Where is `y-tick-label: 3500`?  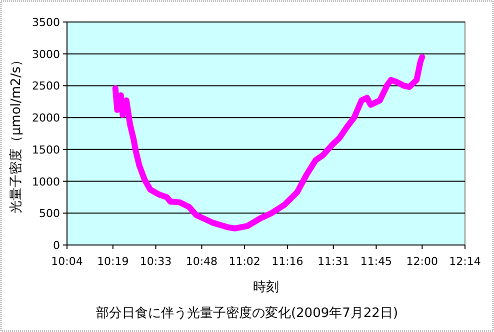 y-tick-label: 3500 is located at coordinates (46, 22).